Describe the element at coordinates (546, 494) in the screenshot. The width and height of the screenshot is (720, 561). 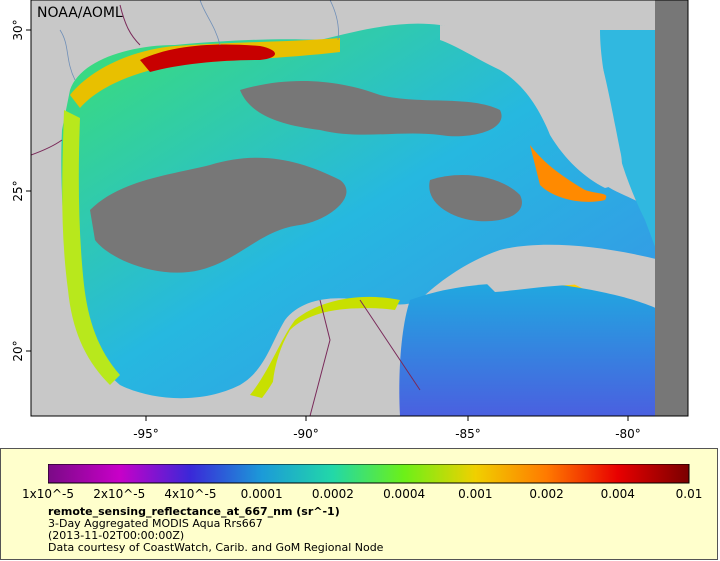
I see `colorbar-tick-label: 0.002` at that location.